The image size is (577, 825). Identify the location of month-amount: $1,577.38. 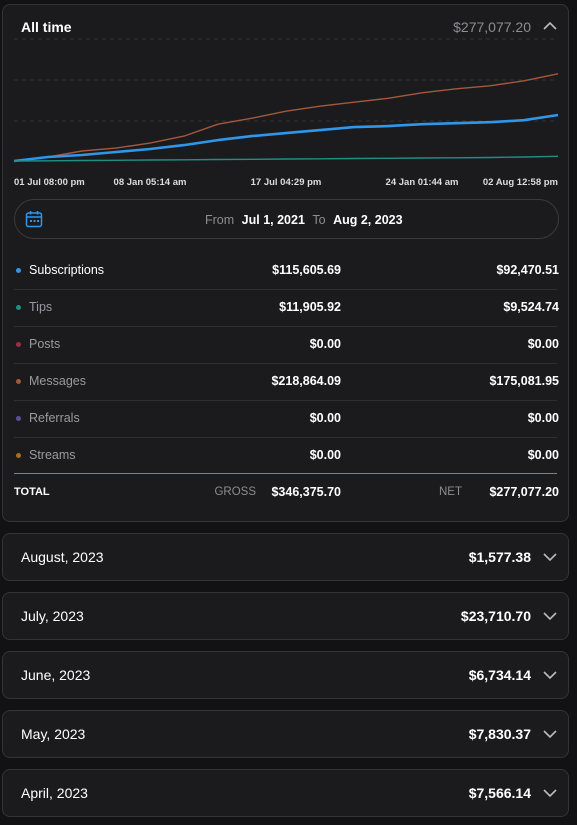
(499, 557).